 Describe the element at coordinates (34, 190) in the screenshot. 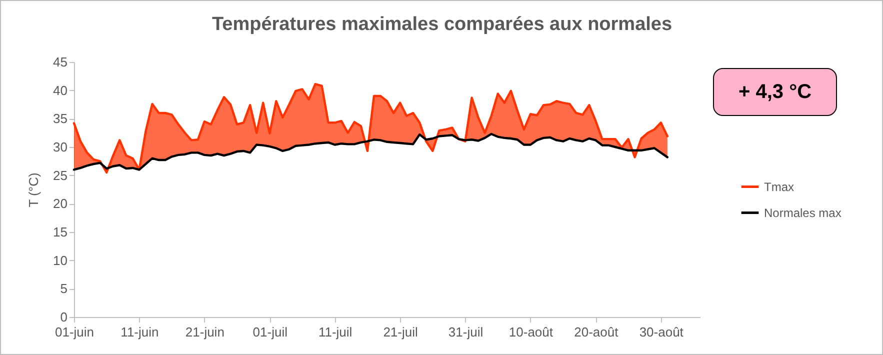

I see `y-axis-title: T (°C)` at that location.